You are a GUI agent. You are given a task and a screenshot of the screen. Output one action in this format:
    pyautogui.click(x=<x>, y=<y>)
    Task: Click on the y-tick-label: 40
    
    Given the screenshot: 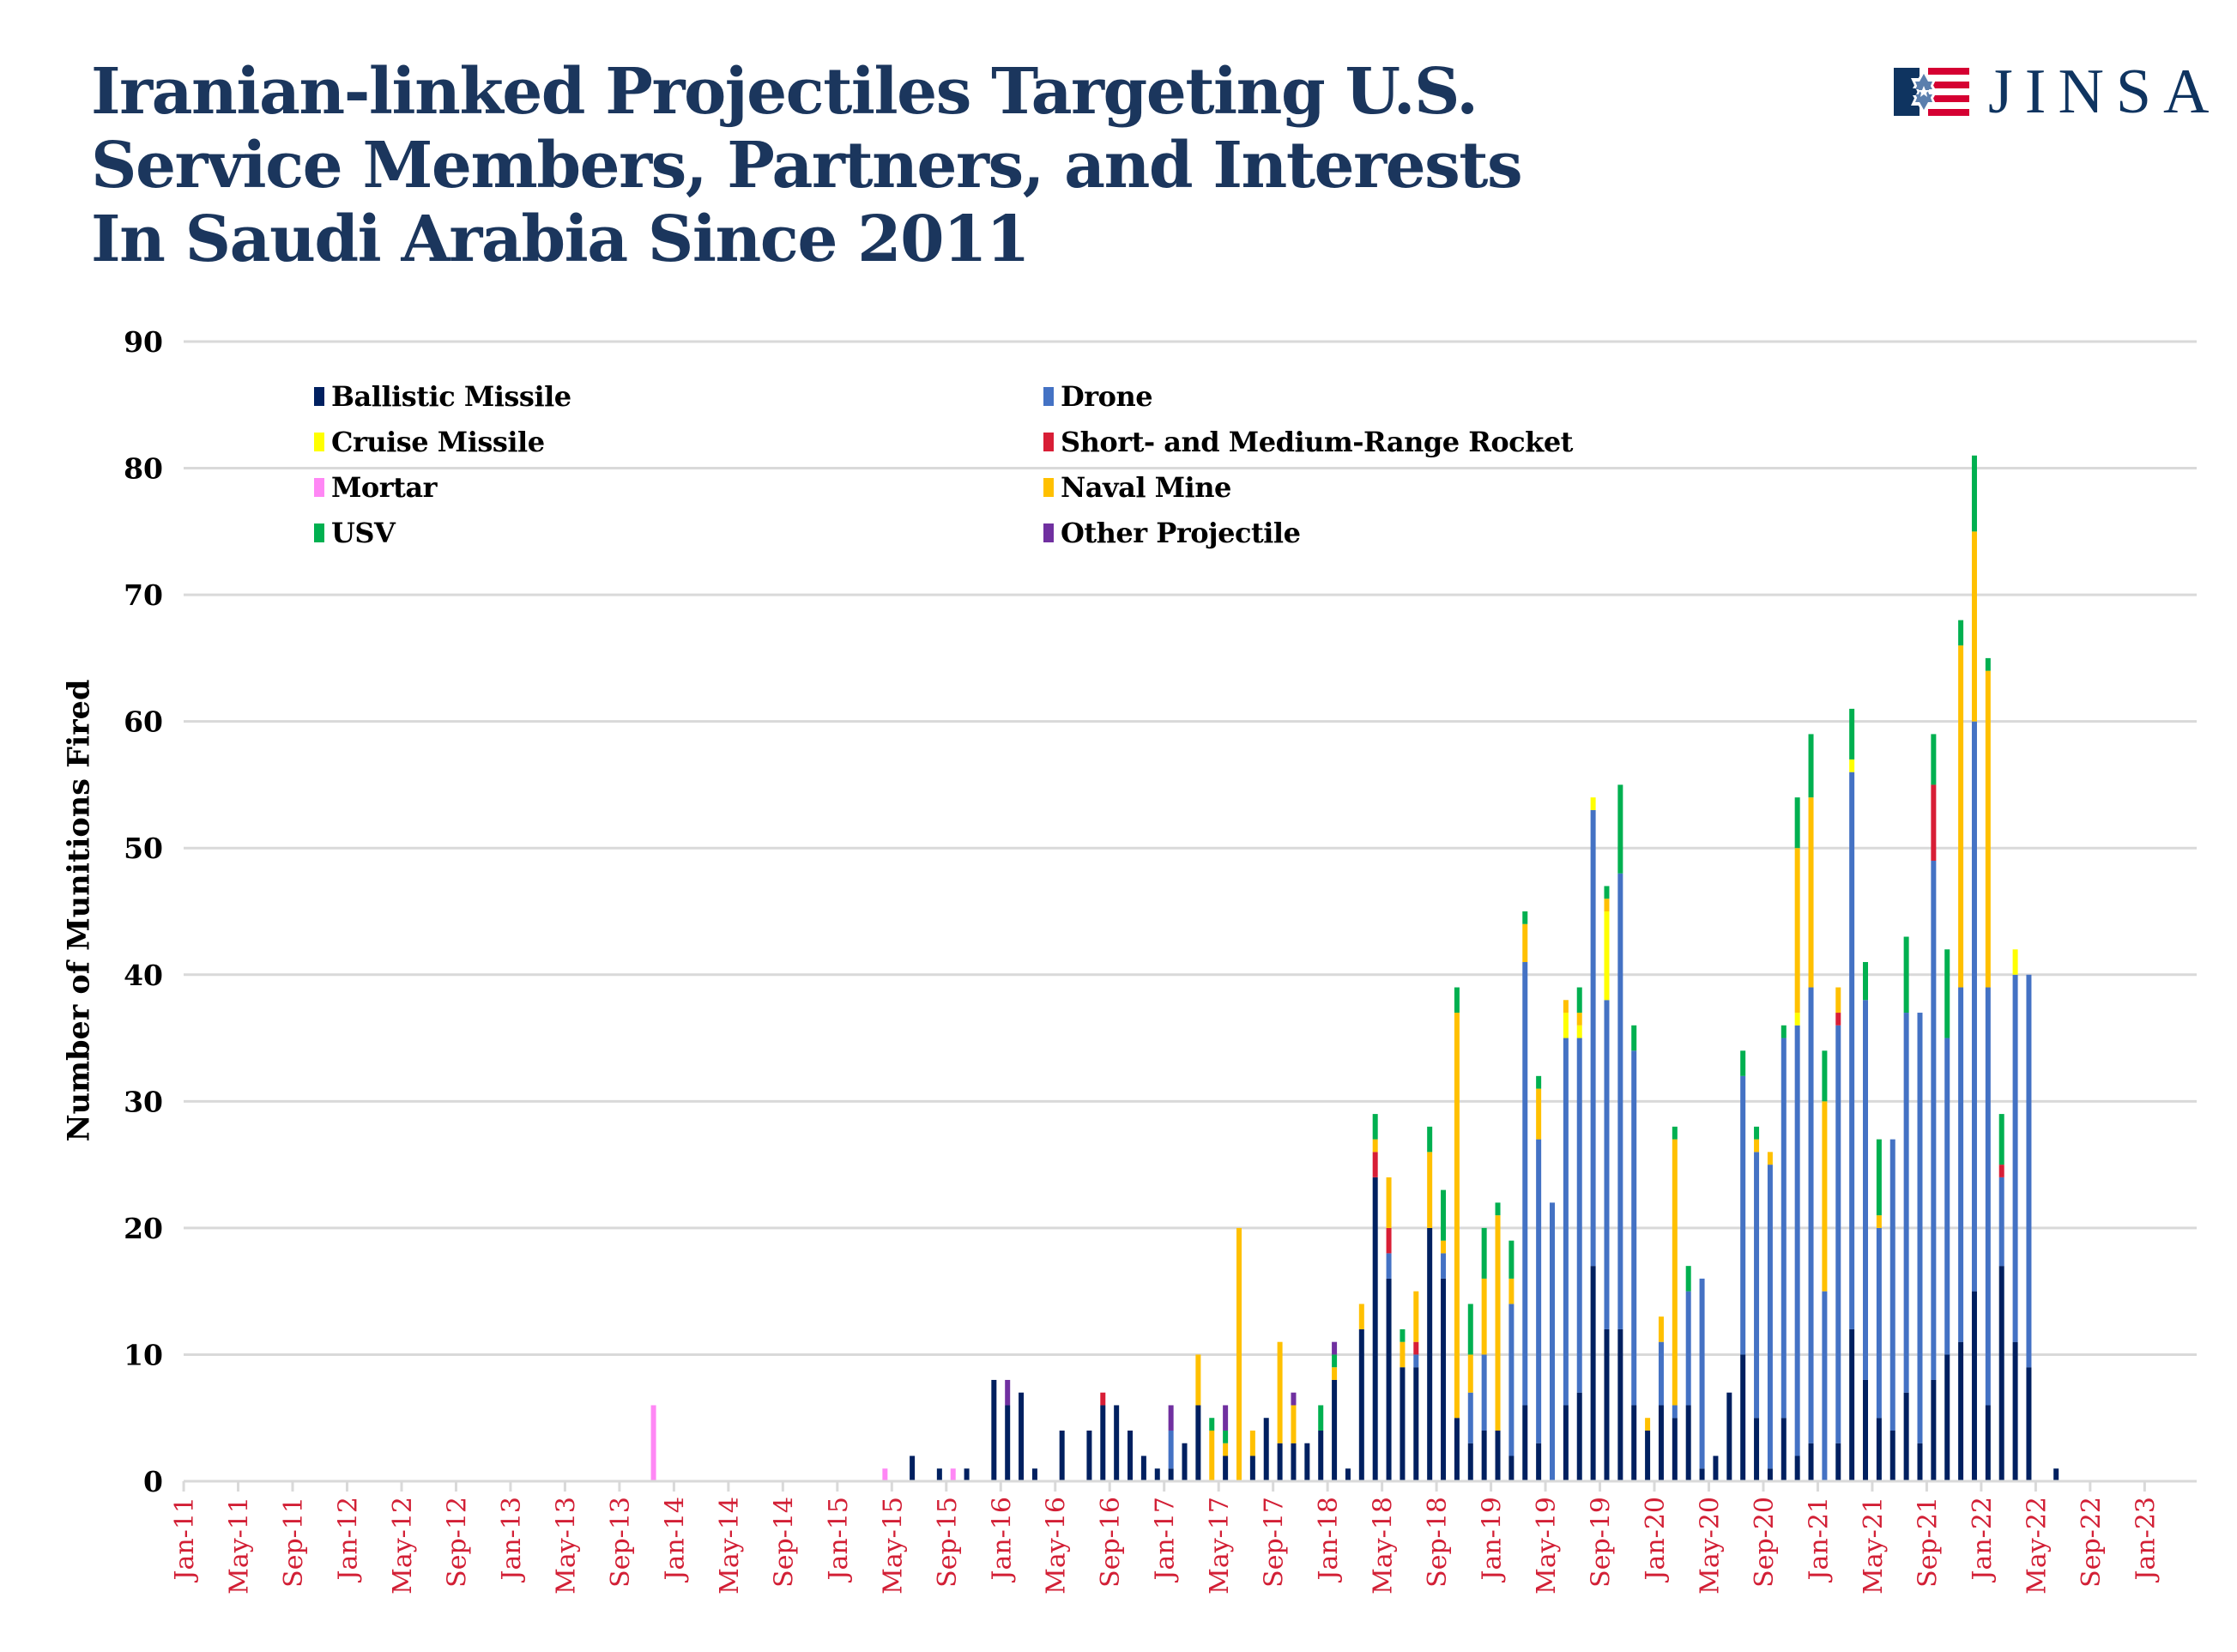 What is the action you would take?
    pyautogui.click(x=143, y=975)
    